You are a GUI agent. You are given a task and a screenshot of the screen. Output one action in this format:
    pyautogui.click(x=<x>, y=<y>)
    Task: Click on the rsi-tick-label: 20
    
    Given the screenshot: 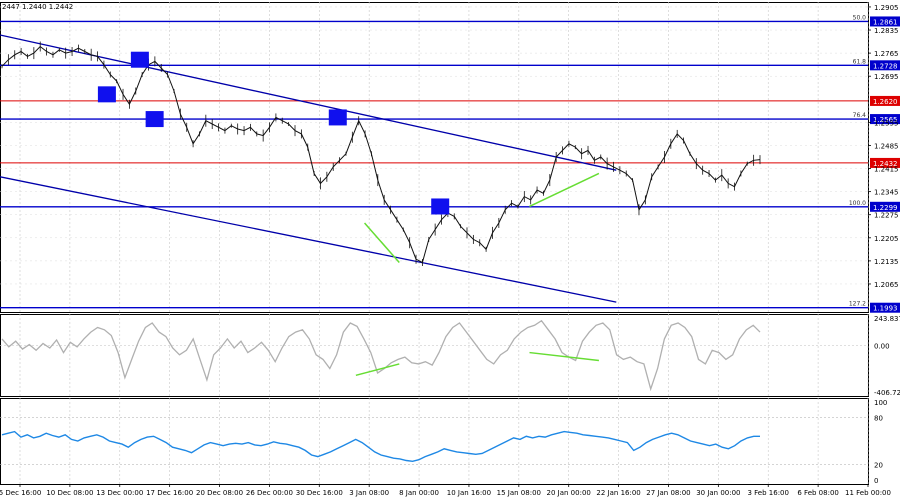 What is the action you would take?
    pyautogui.click(x=878, y=465)
    